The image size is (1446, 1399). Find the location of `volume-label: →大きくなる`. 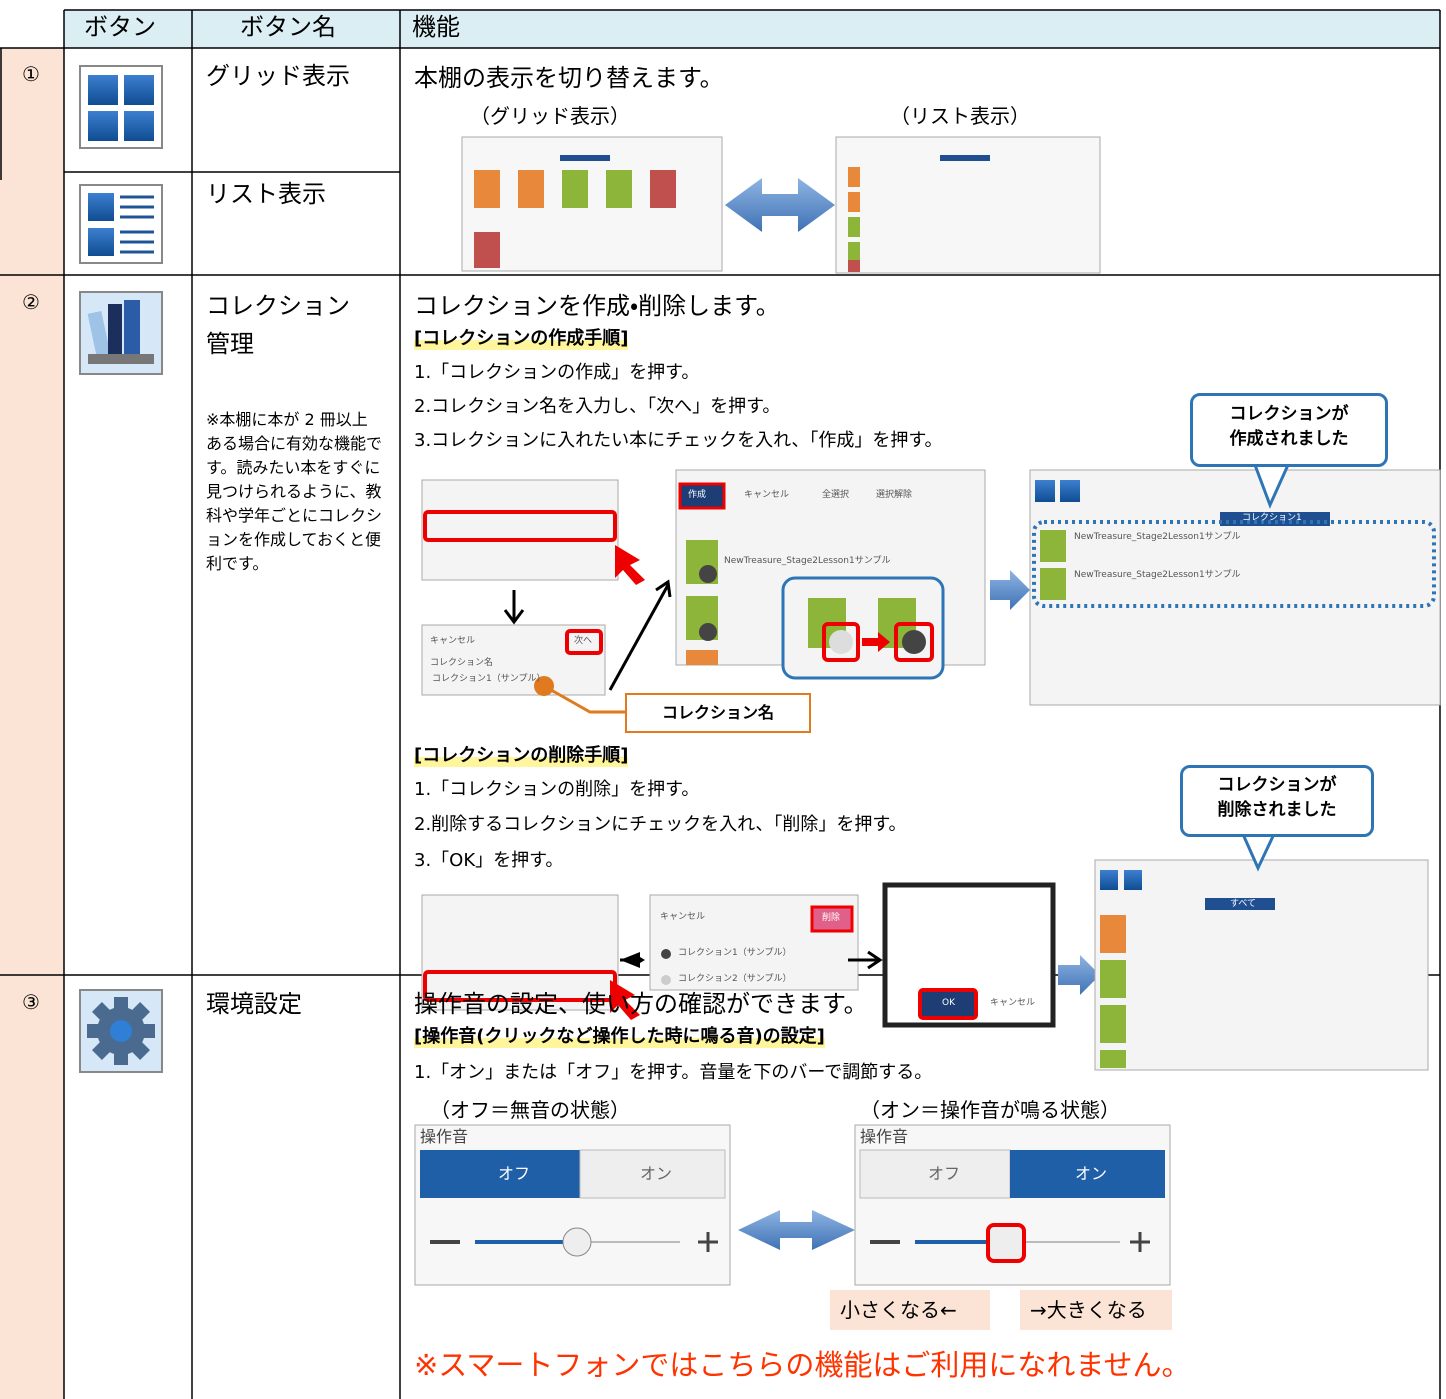

volume-label: →大きくなる is located at coordinates (1088, 1310).